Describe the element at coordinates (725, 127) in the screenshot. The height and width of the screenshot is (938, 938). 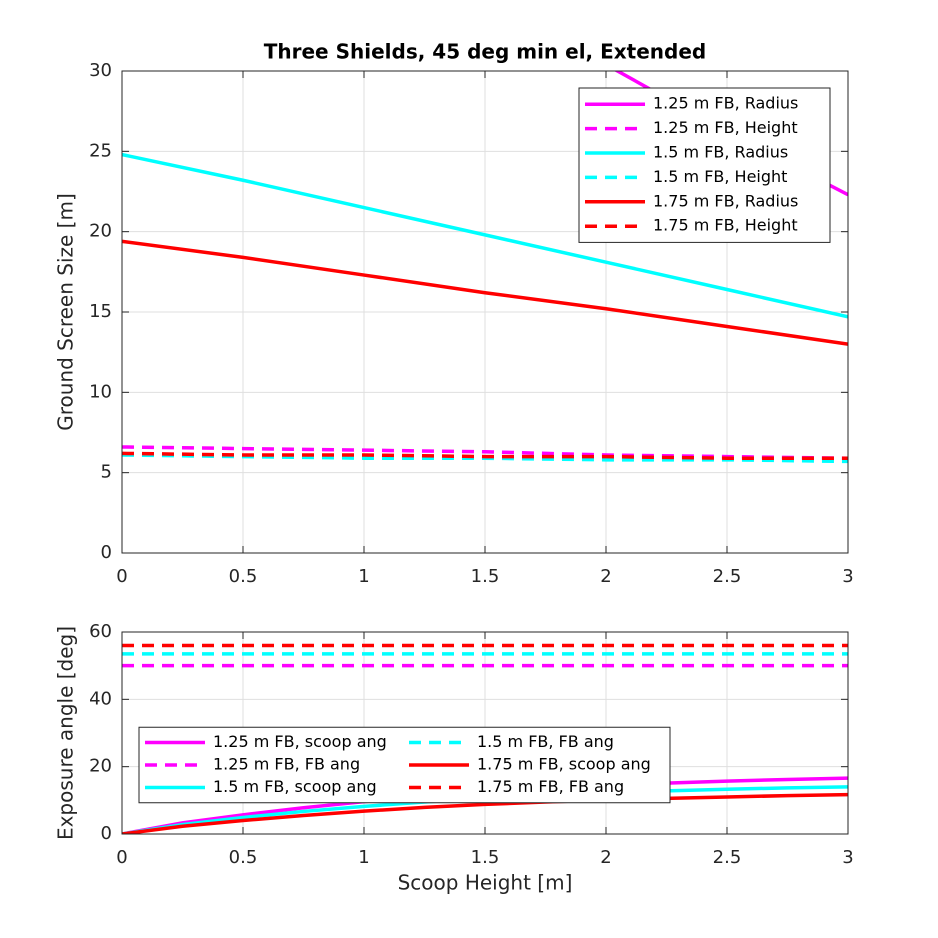
I see `legend-label: 1.25 m FB, Height` at that location.